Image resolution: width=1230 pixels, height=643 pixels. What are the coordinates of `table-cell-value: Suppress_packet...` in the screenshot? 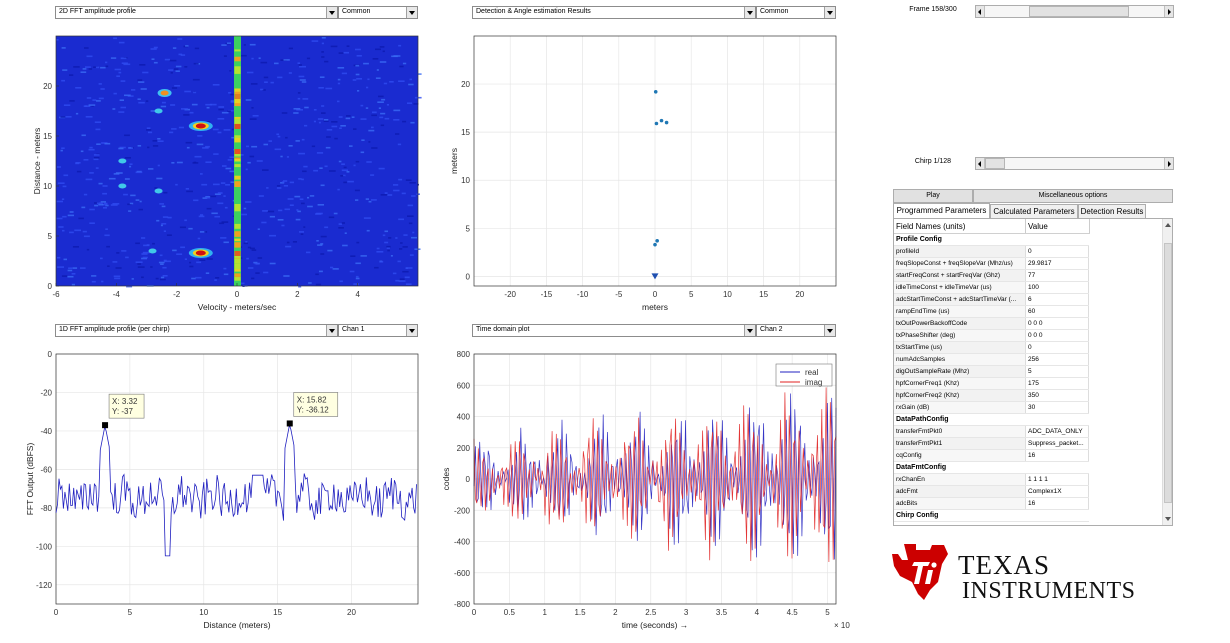 It's located at (1057, 443).